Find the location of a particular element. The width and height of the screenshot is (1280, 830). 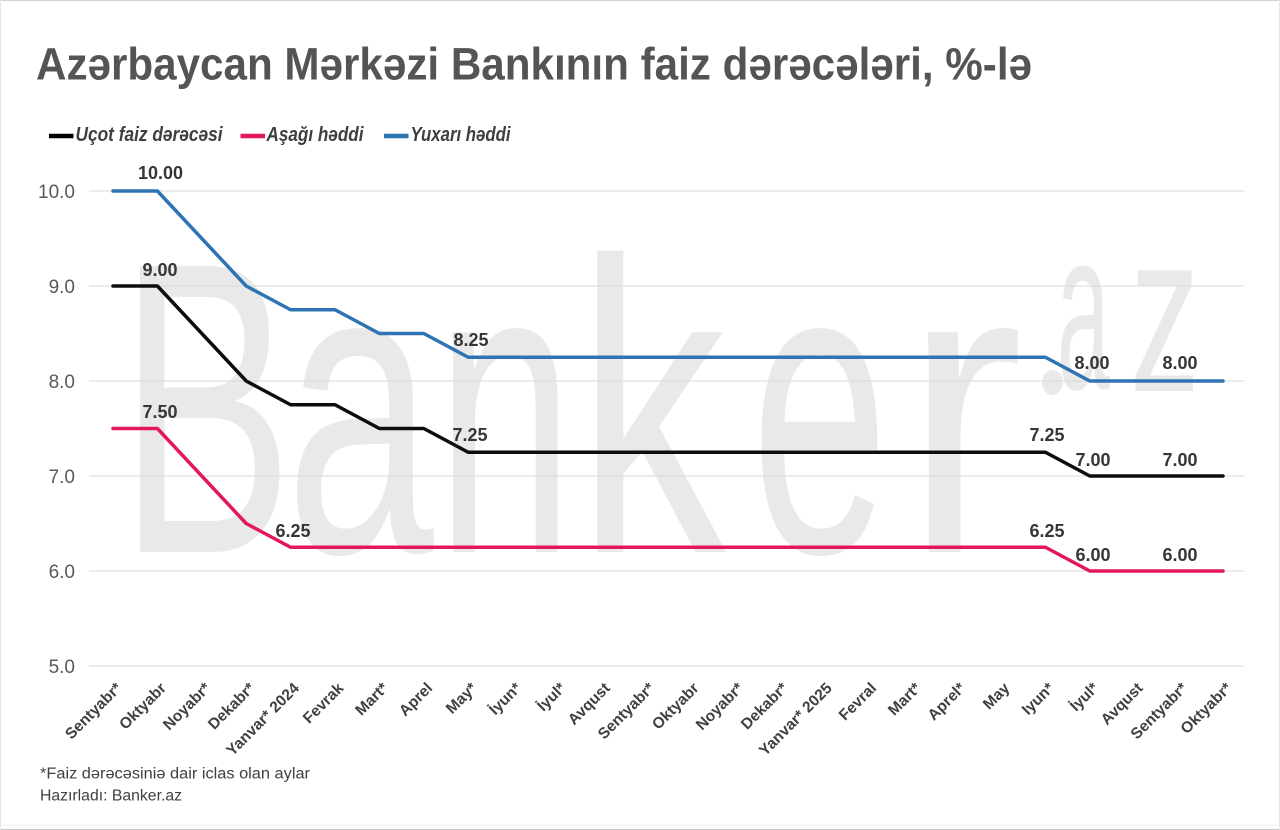

svg-text: 10.0 is located at coordinates (56, 192).